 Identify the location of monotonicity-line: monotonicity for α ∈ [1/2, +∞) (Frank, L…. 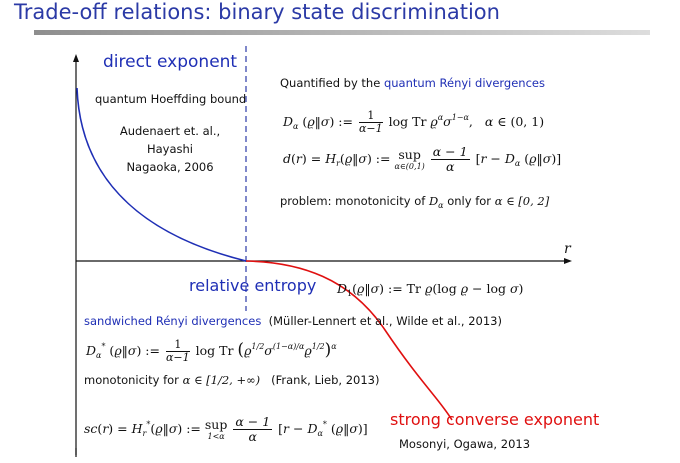
(231, 380).